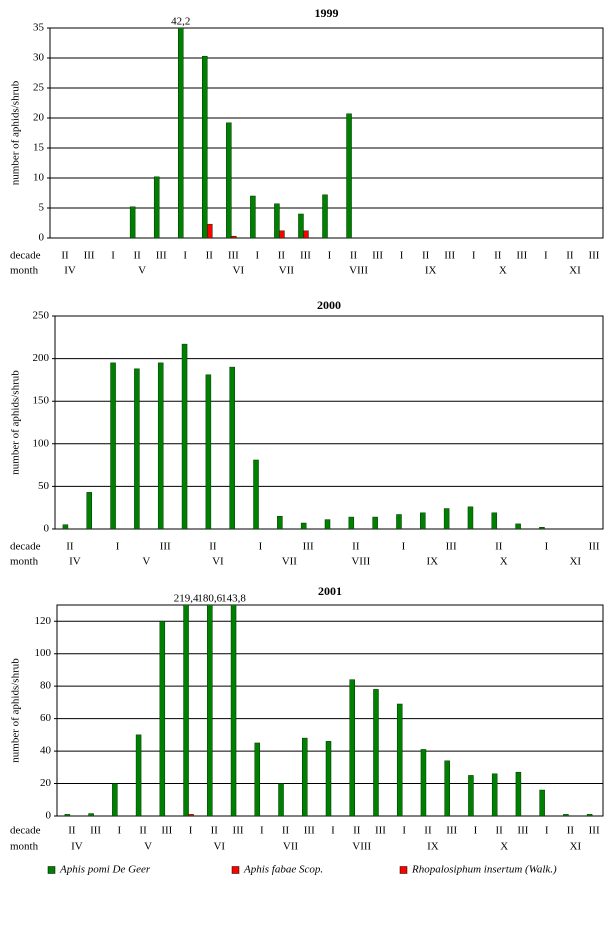 The width and height of the screenshot is (609, 952). I want to click on y-tick-label: 50, so click(44, 486).